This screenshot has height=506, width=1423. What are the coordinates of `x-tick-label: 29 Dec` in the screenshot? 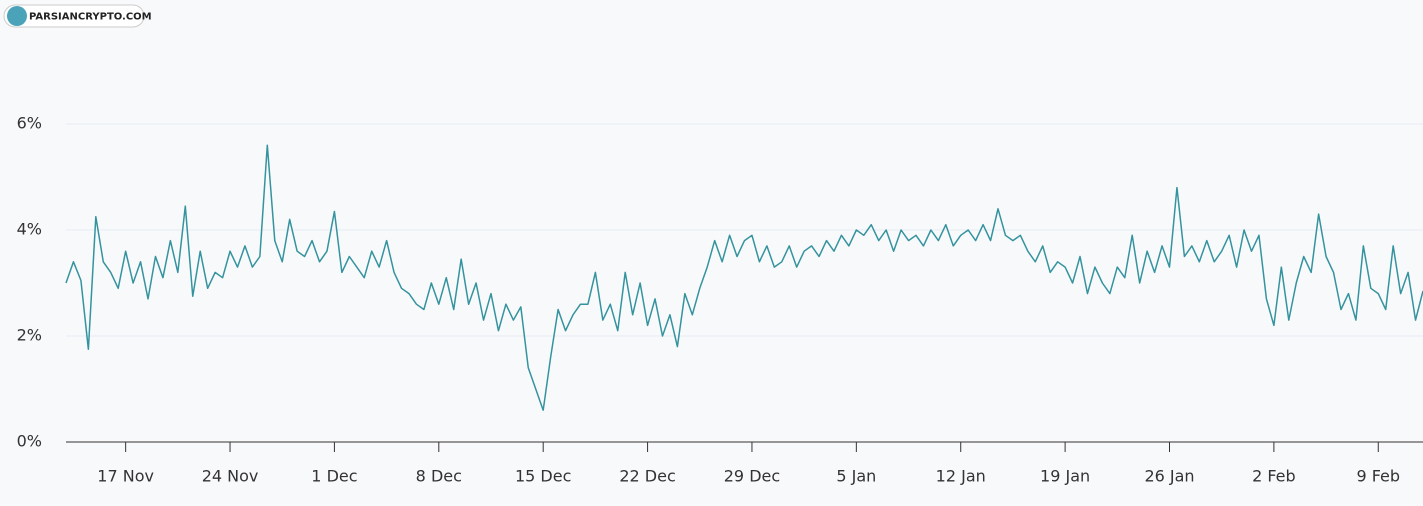 It's located at (752, 476).